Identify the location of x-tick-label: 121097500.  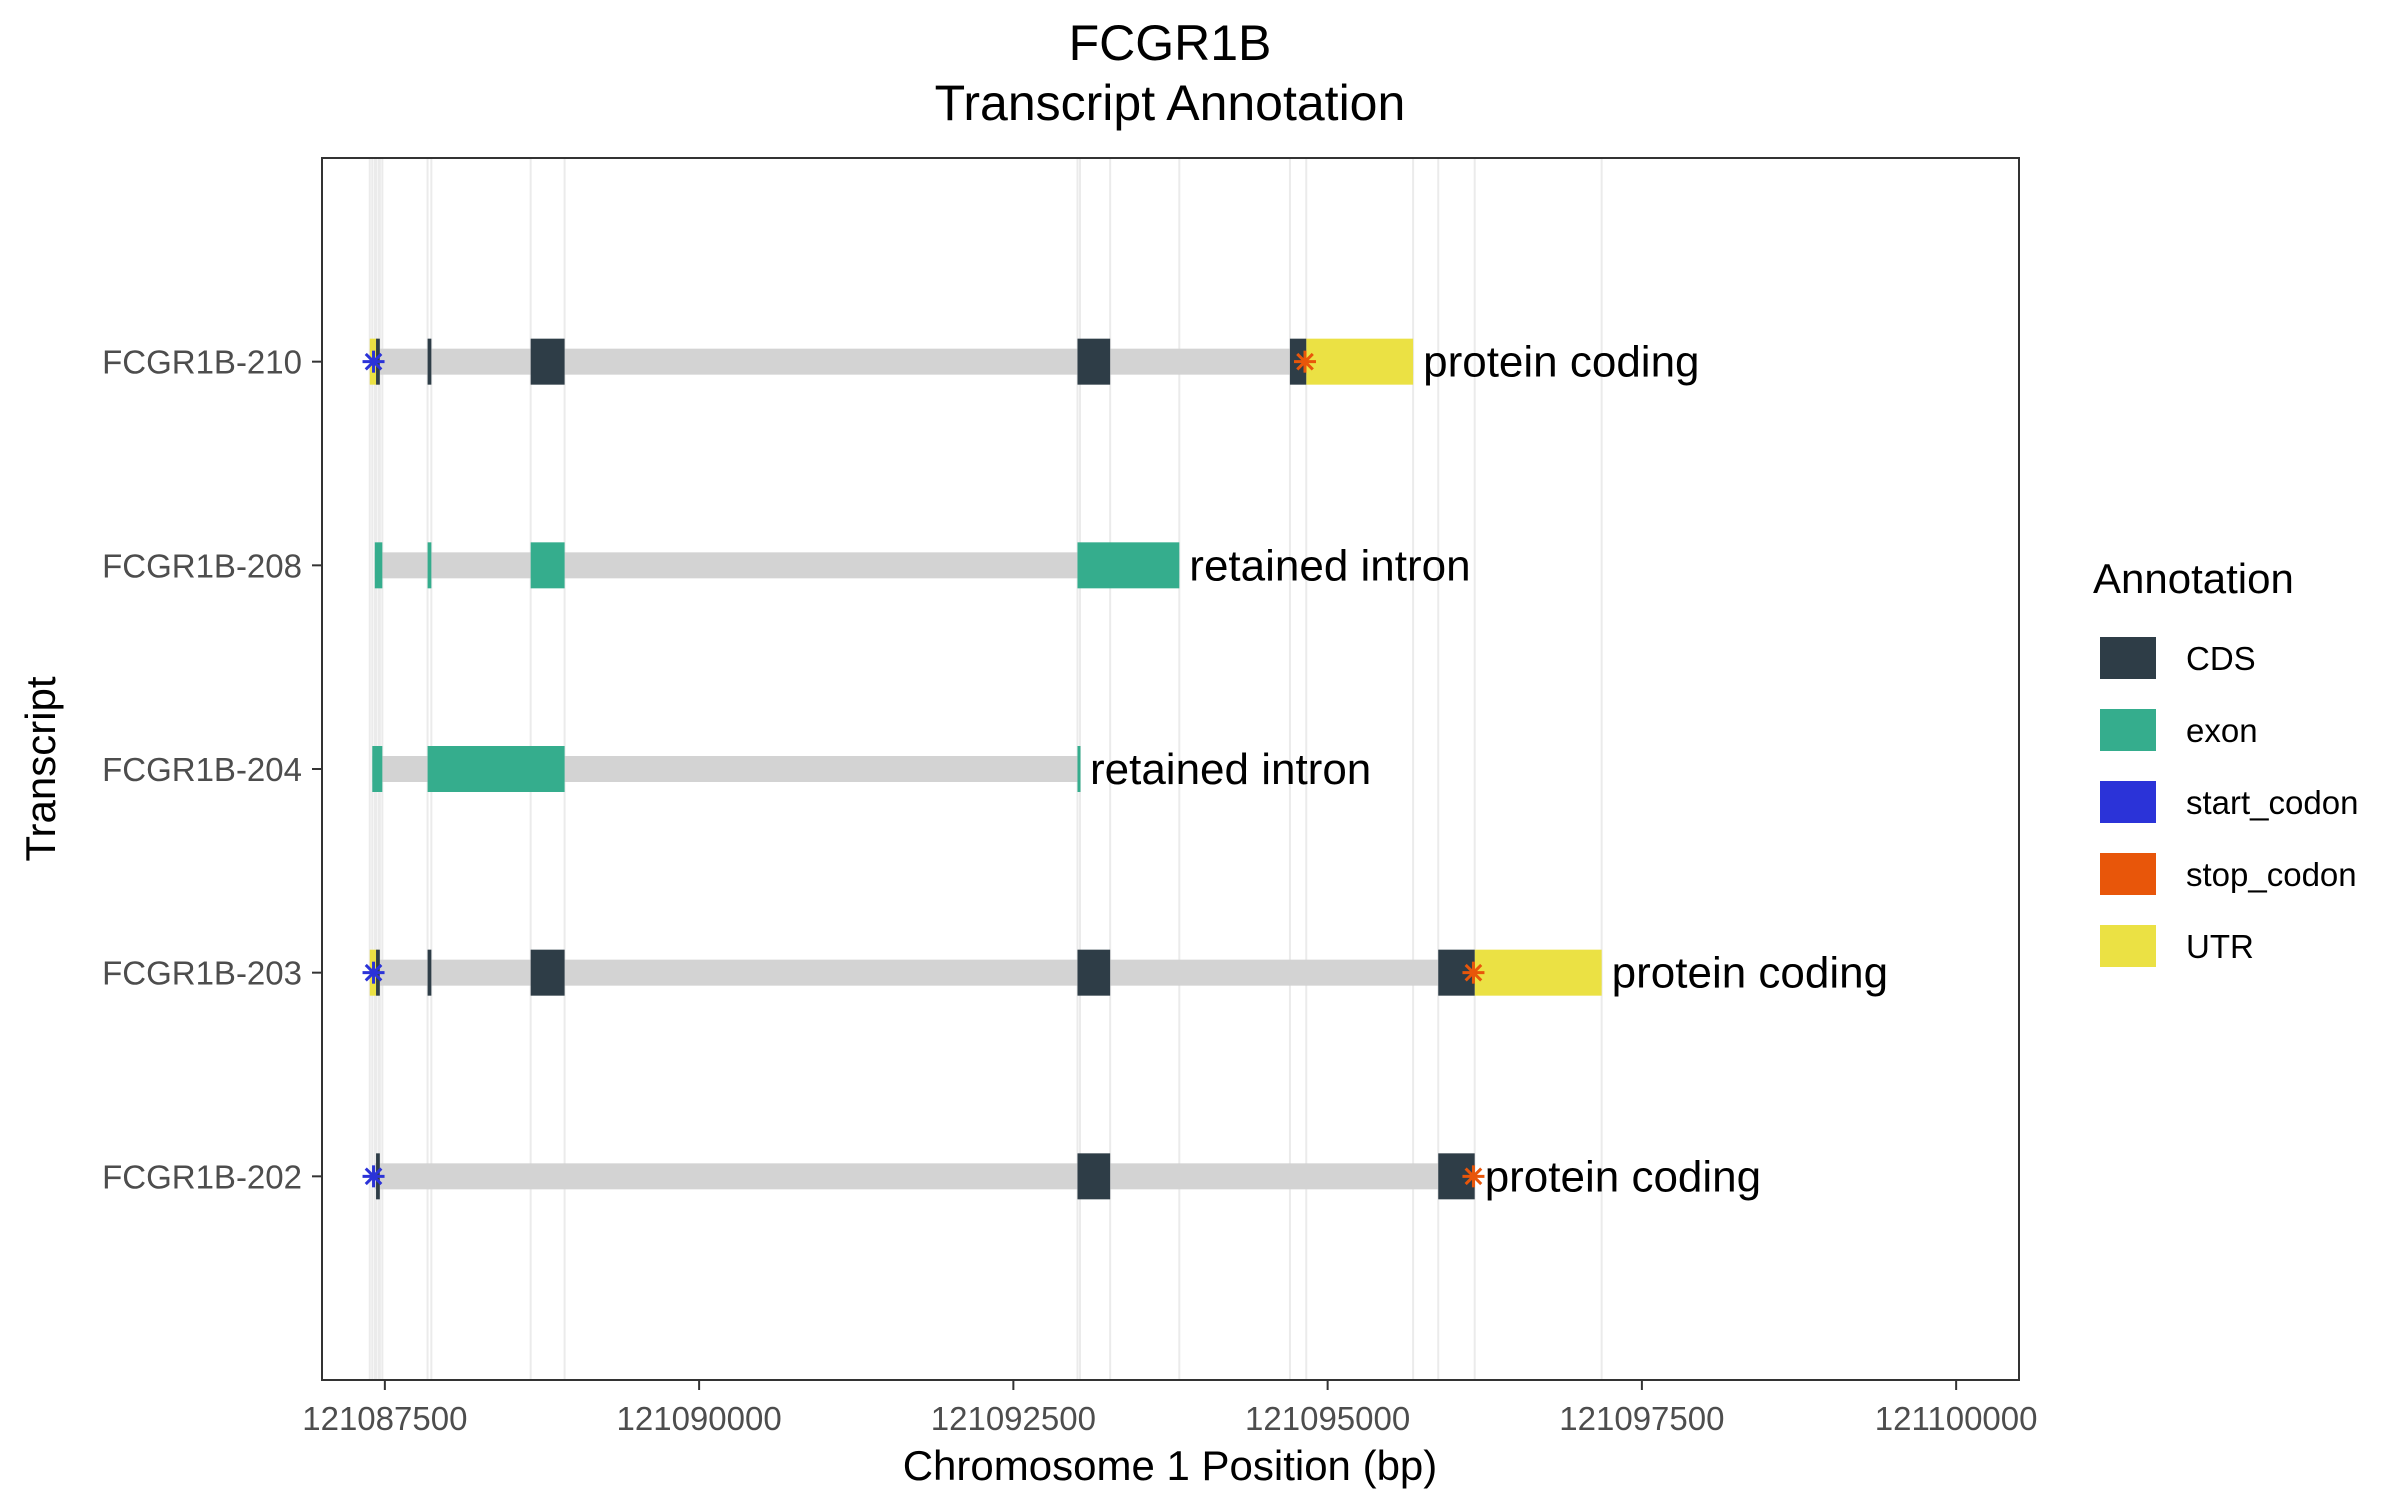
(1641, 1418).